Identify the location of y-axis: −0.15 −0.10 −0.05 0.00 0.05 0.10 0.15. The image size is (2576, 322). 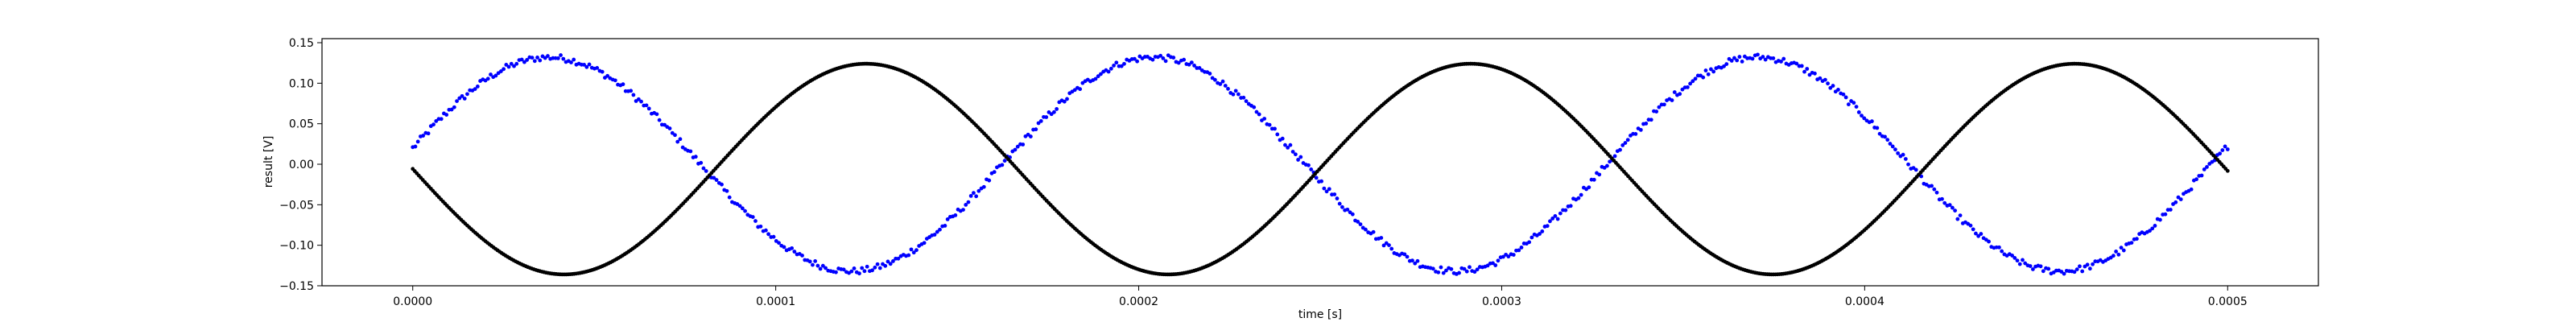
(300, 165).